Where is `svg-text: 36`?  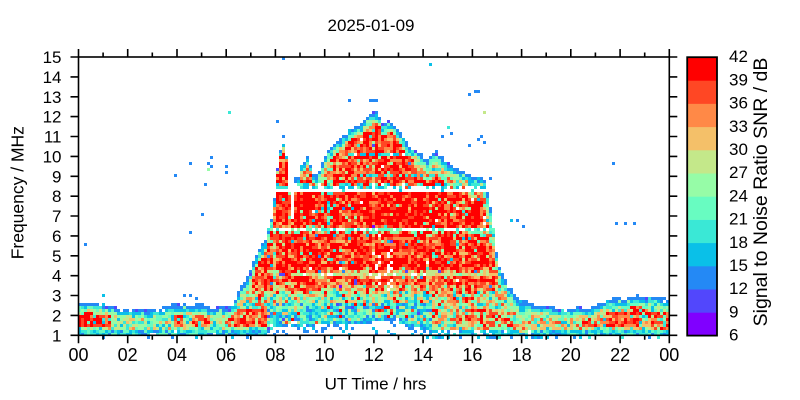
svg-text: 36 is located at coordinates (738, 103).